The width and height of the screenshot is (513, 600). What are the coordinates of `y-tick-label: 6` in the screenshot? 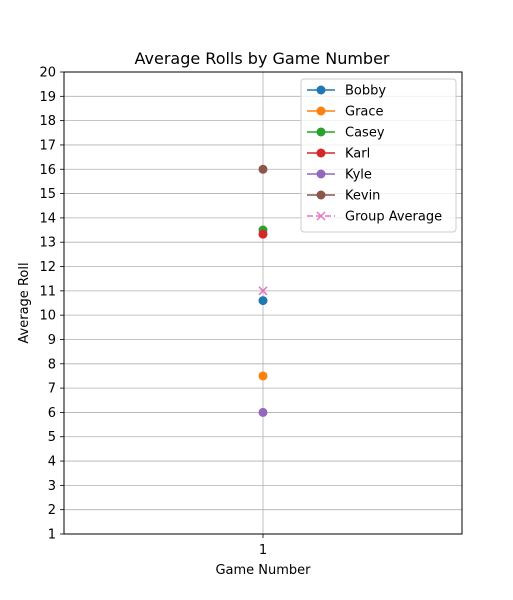 It's located at (52, 413).